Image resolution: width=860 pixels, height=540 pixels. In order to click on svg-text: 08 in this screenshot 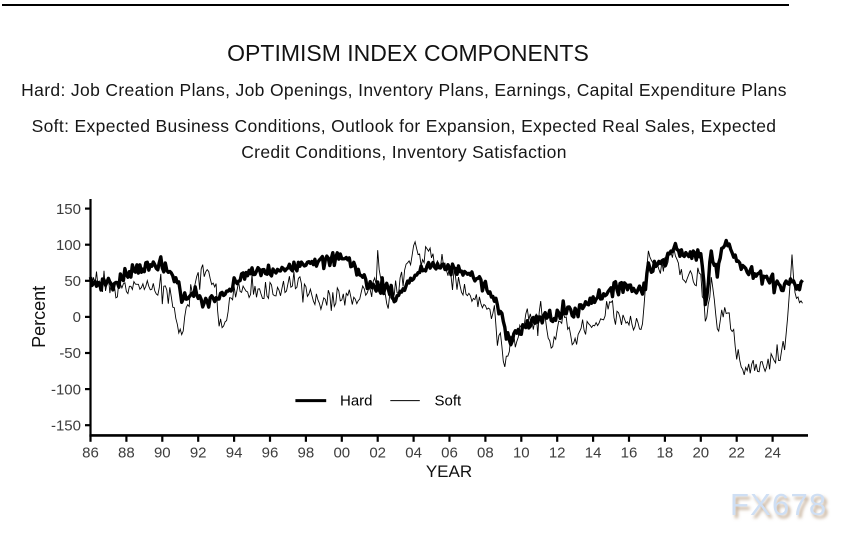, I will do `click(485, 453)`.